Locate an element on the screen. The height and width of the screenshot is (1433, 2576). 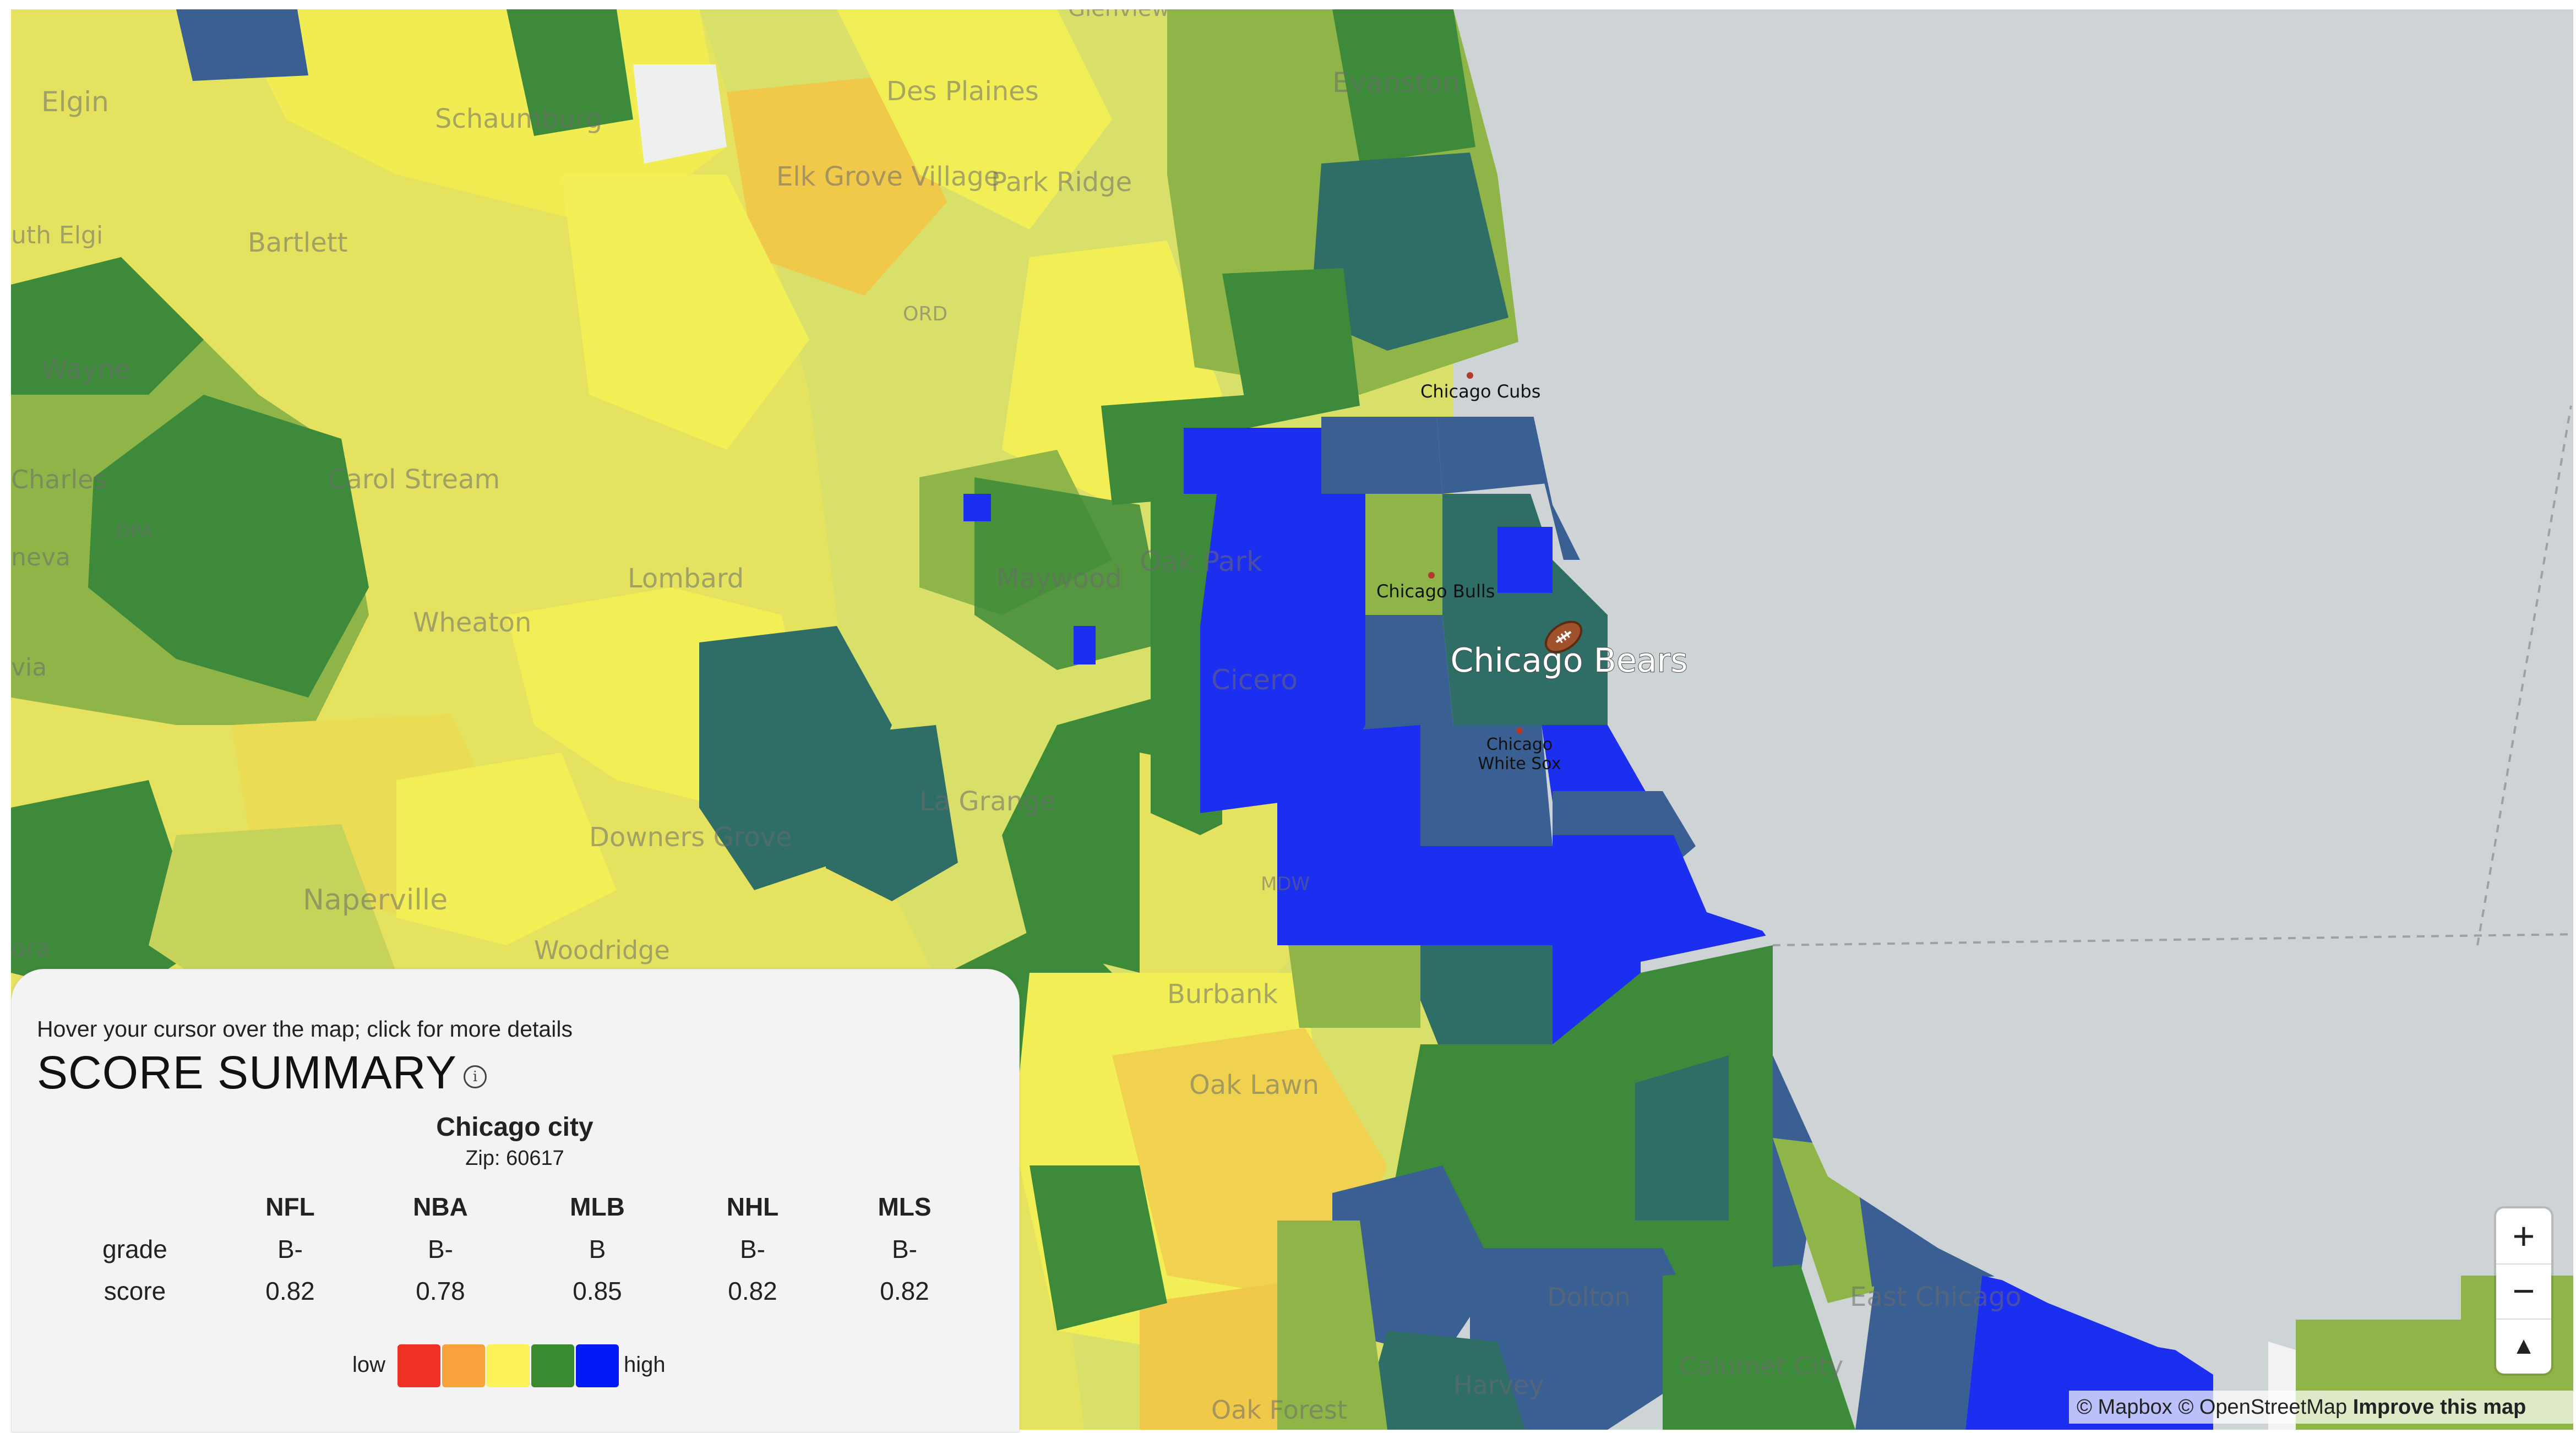
score-nba: 0.78 is located at coordinates (440, 1291).